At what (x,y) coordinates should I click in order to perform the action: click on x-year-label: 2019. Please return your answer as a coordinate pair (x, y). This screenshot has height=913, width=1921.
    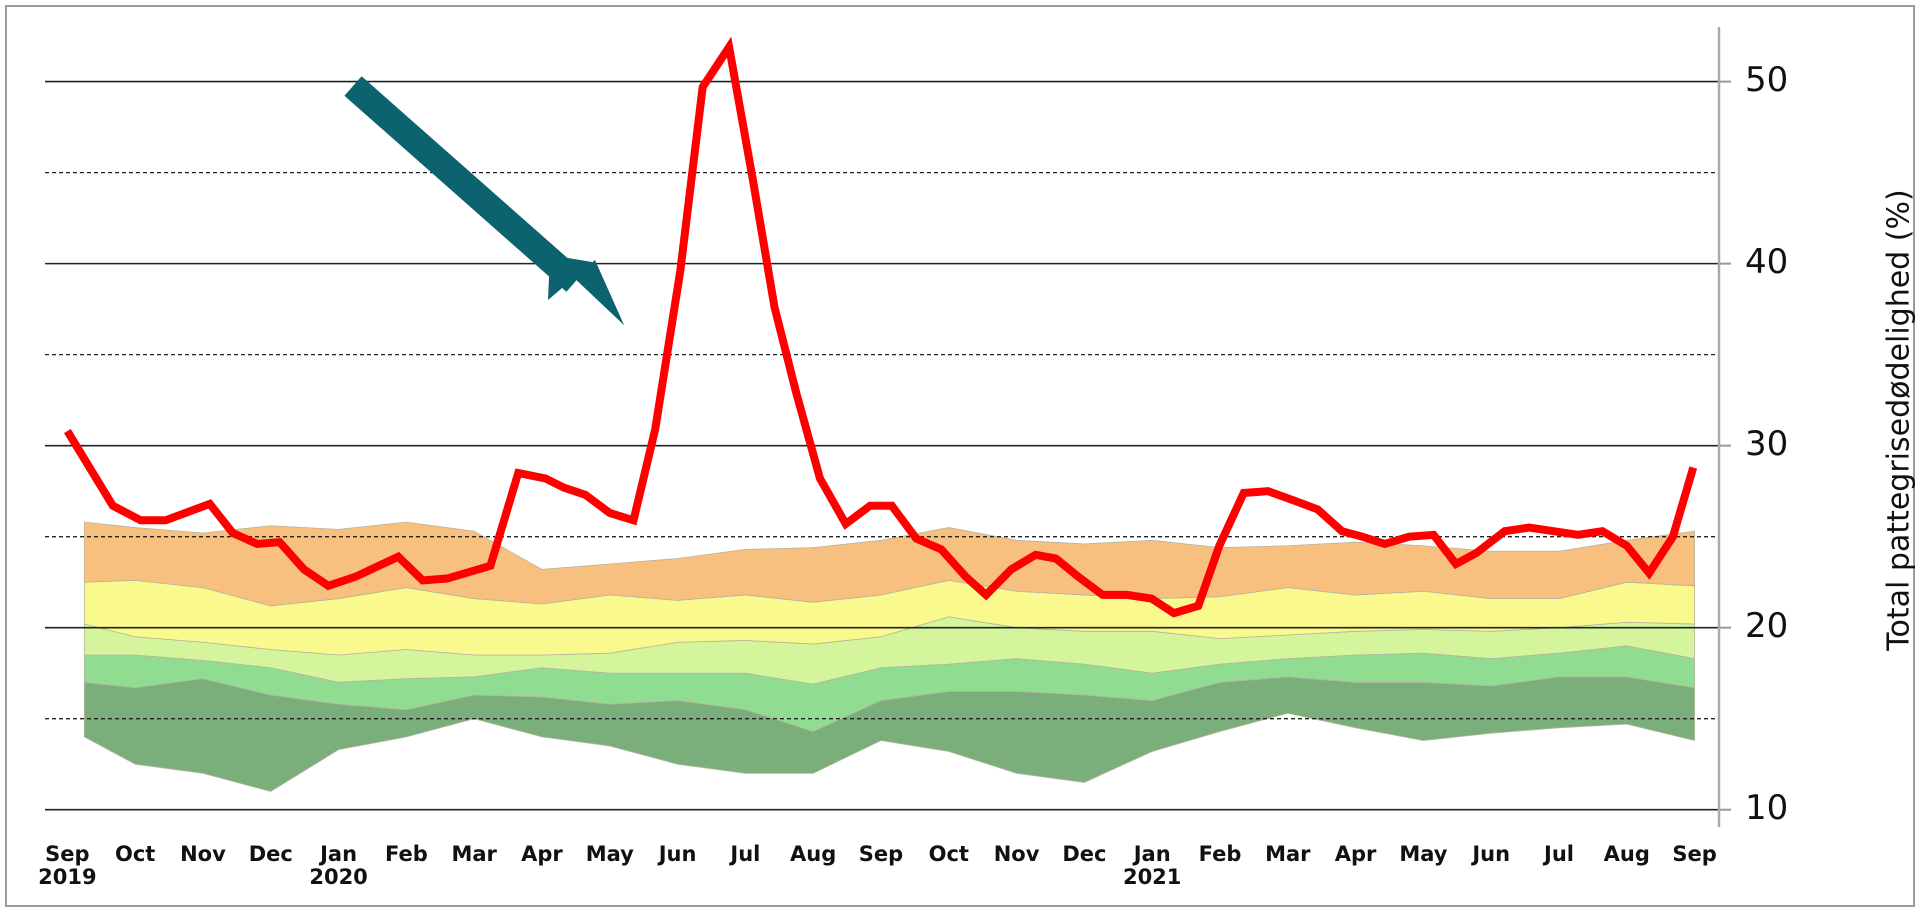
    Looking at the image, I should click on (67, 877).